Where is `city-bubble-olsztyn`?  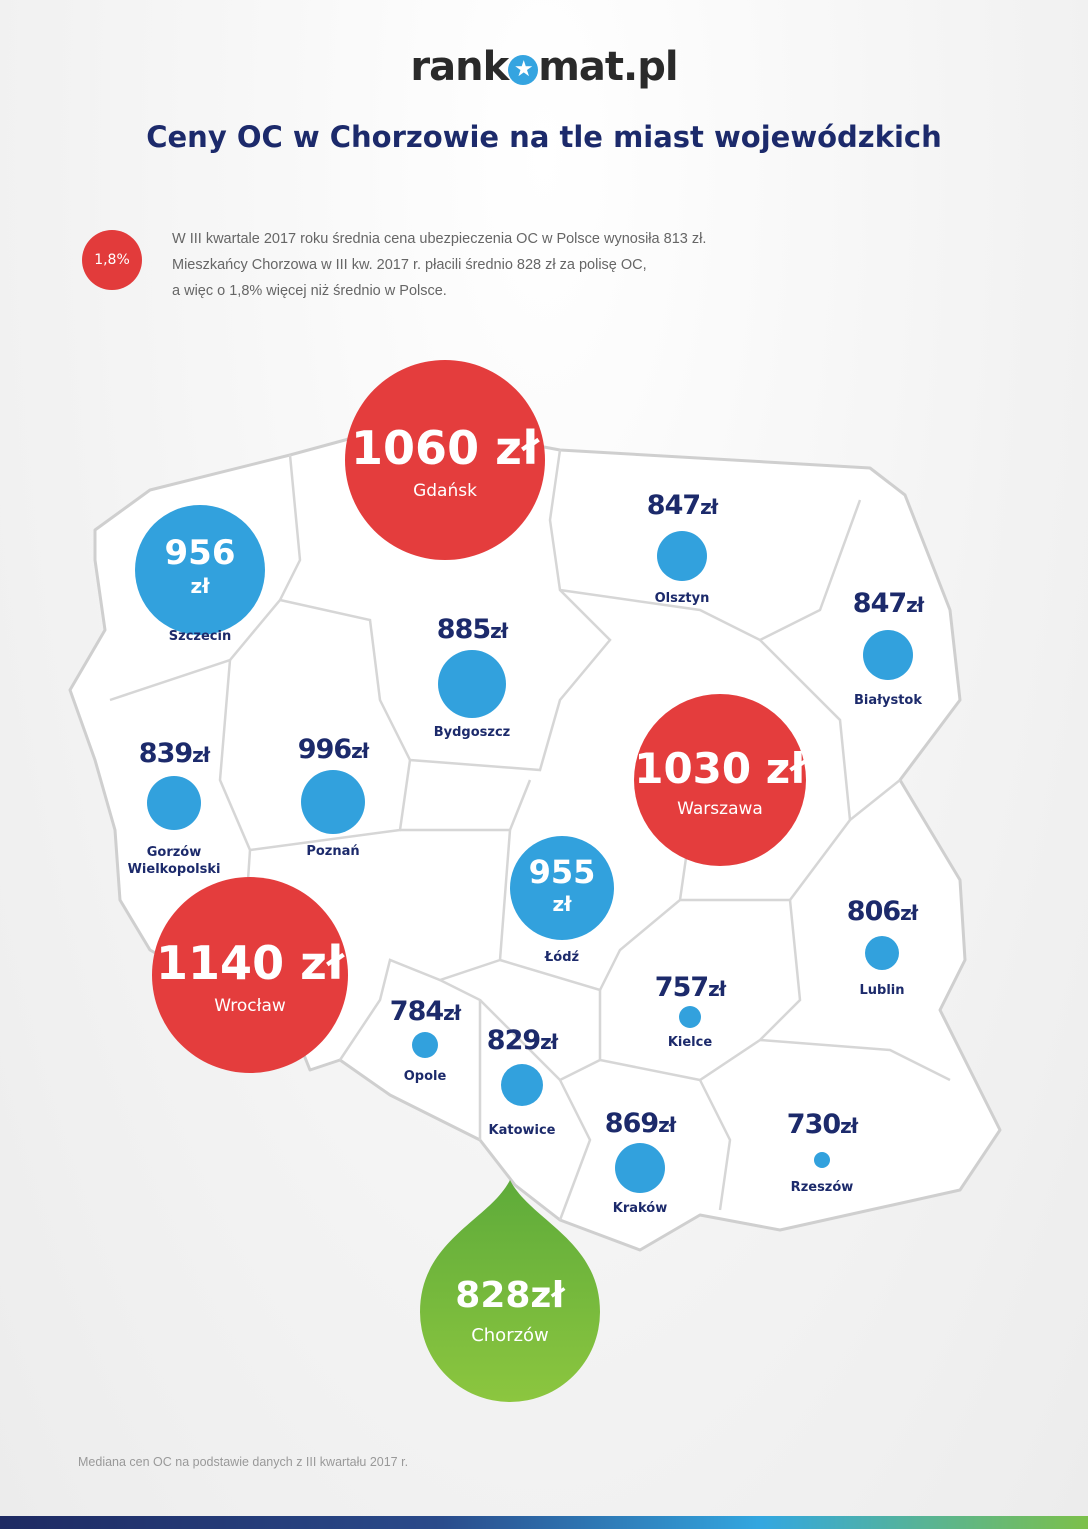
city-bubble-olsztyn is located at coordinates (682, 556).